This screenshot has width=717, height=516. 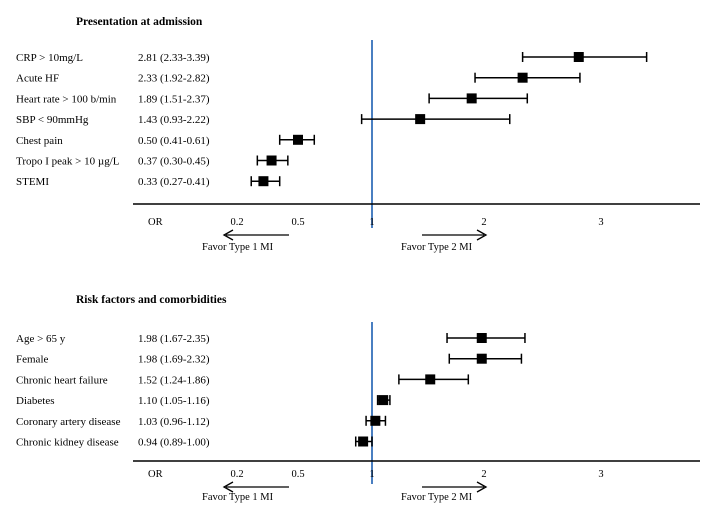 I want to click on row-ci-text: 2.81 (2.33-3.39), so click(x=174, y=58).